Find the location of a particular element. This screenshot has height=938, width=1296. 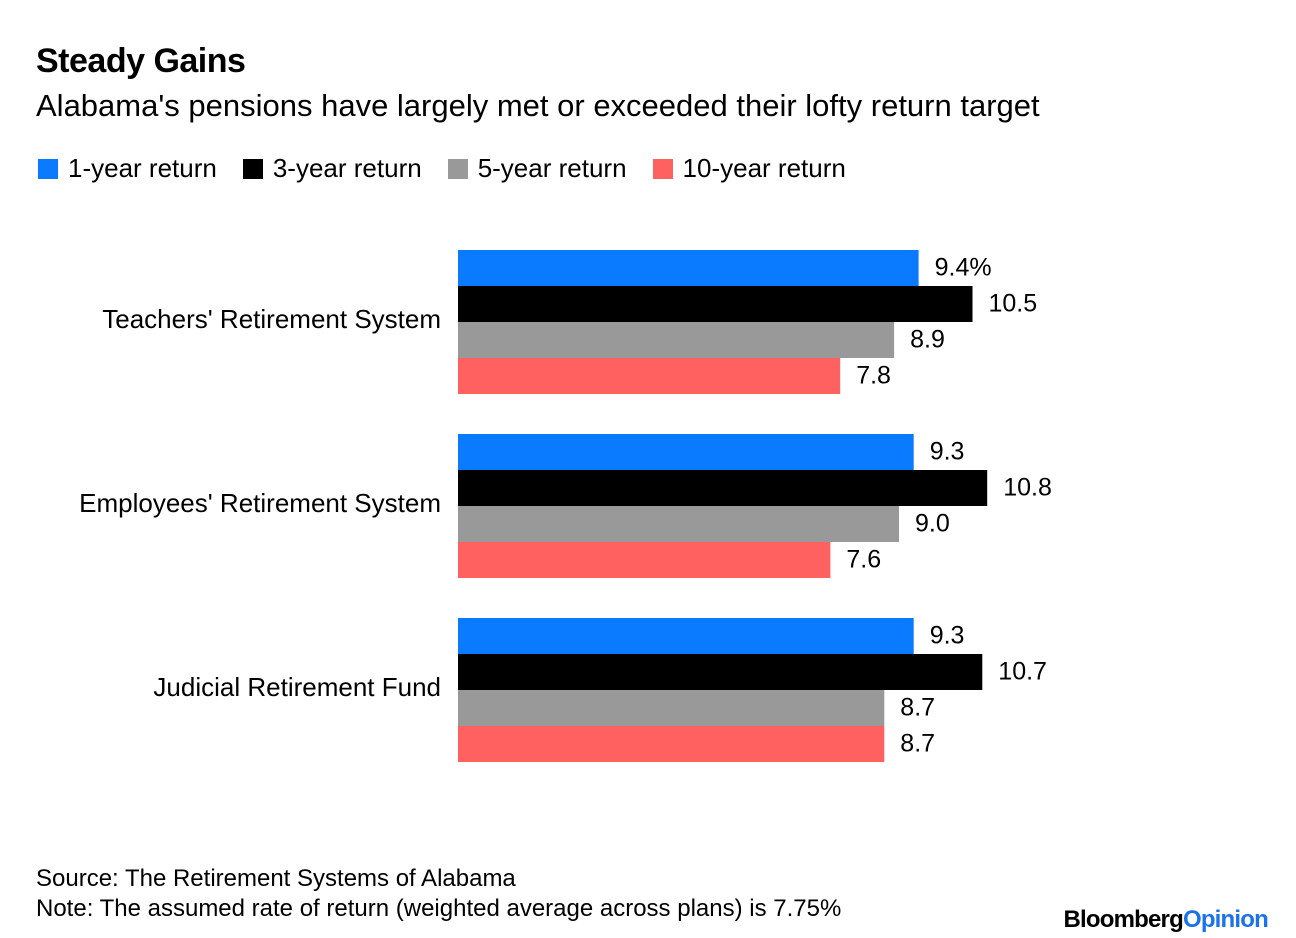

legend-item: 1-year return is located at coordinates (127, 168).